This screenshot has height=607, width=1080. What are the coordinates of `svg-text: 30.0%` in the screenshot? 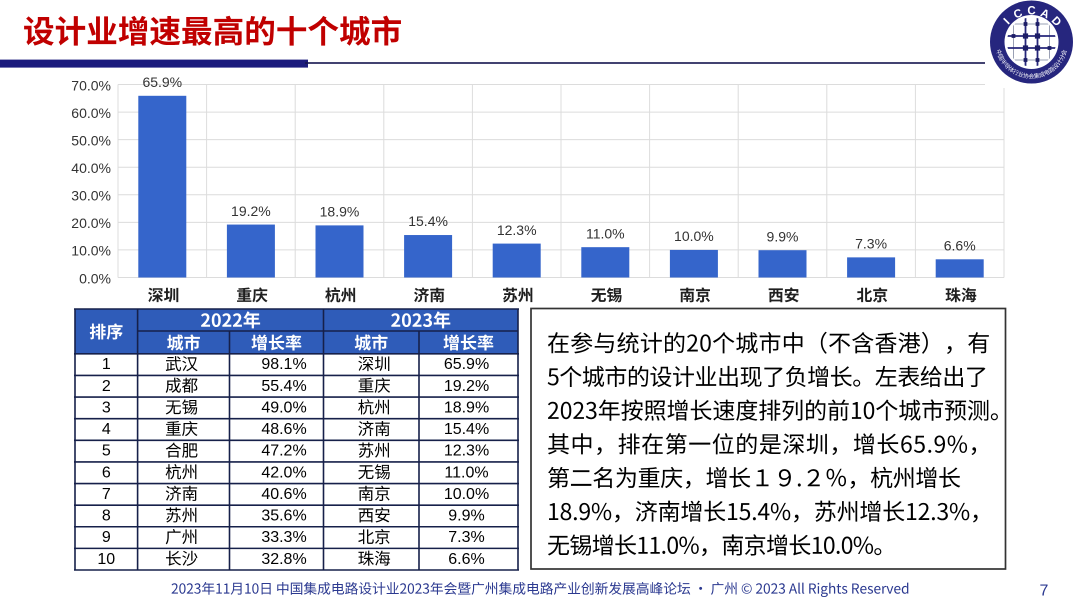 It's located at (91, 196).